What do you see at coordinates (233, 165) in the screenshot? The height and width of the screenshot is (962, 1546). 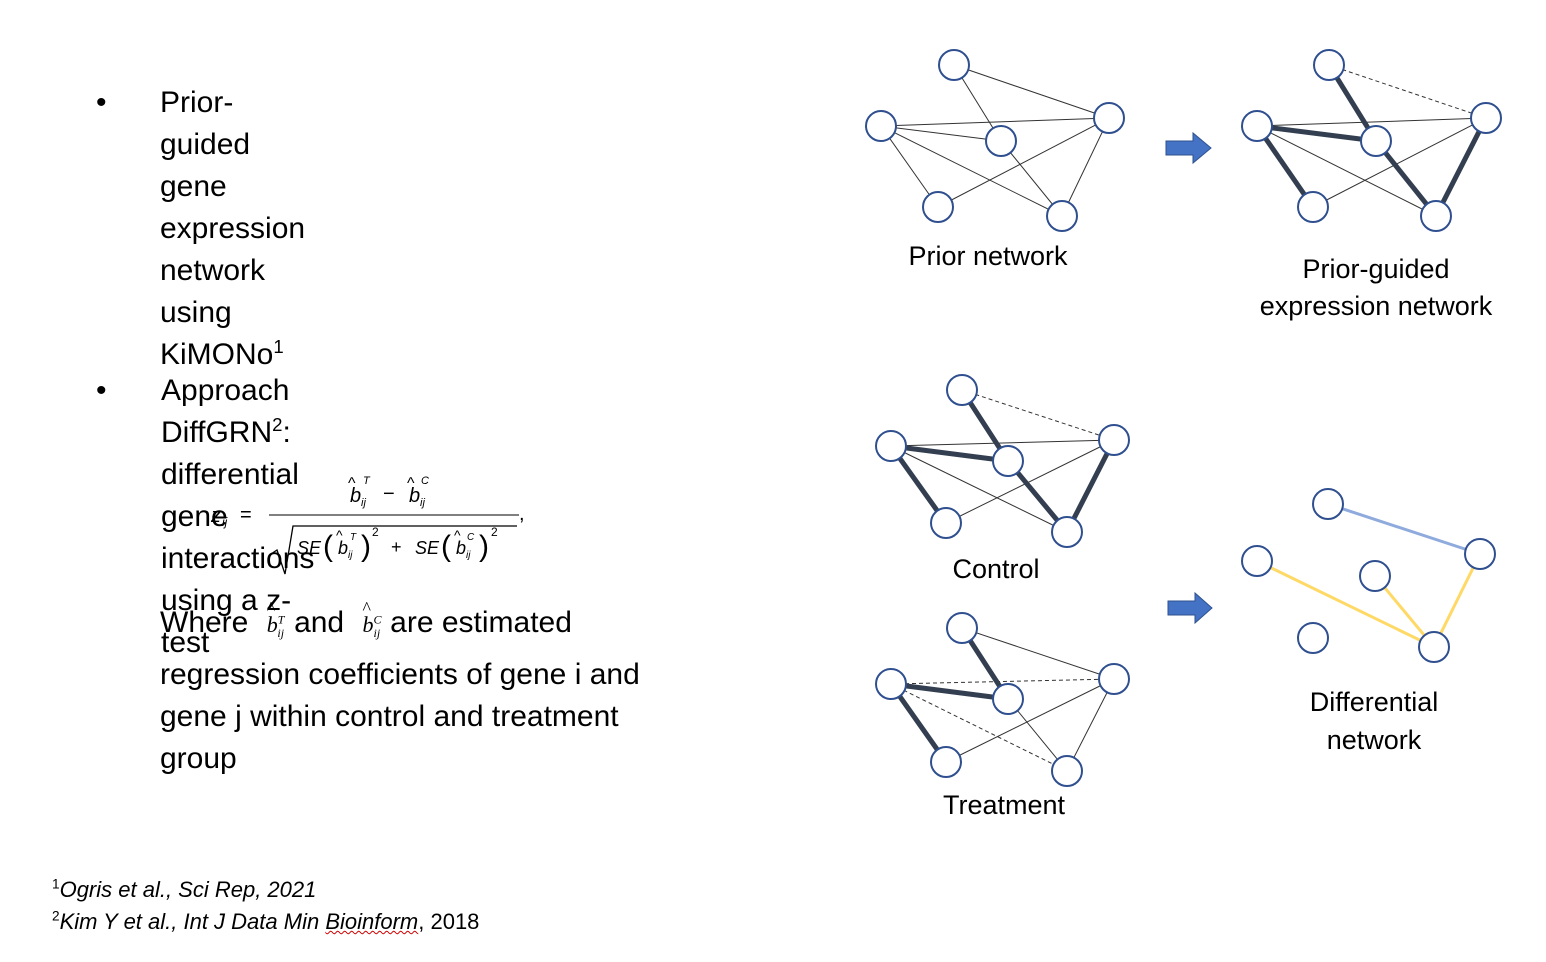 I see `bullet-line: Prior-guided gene expression` at bounding box center [233, 165].